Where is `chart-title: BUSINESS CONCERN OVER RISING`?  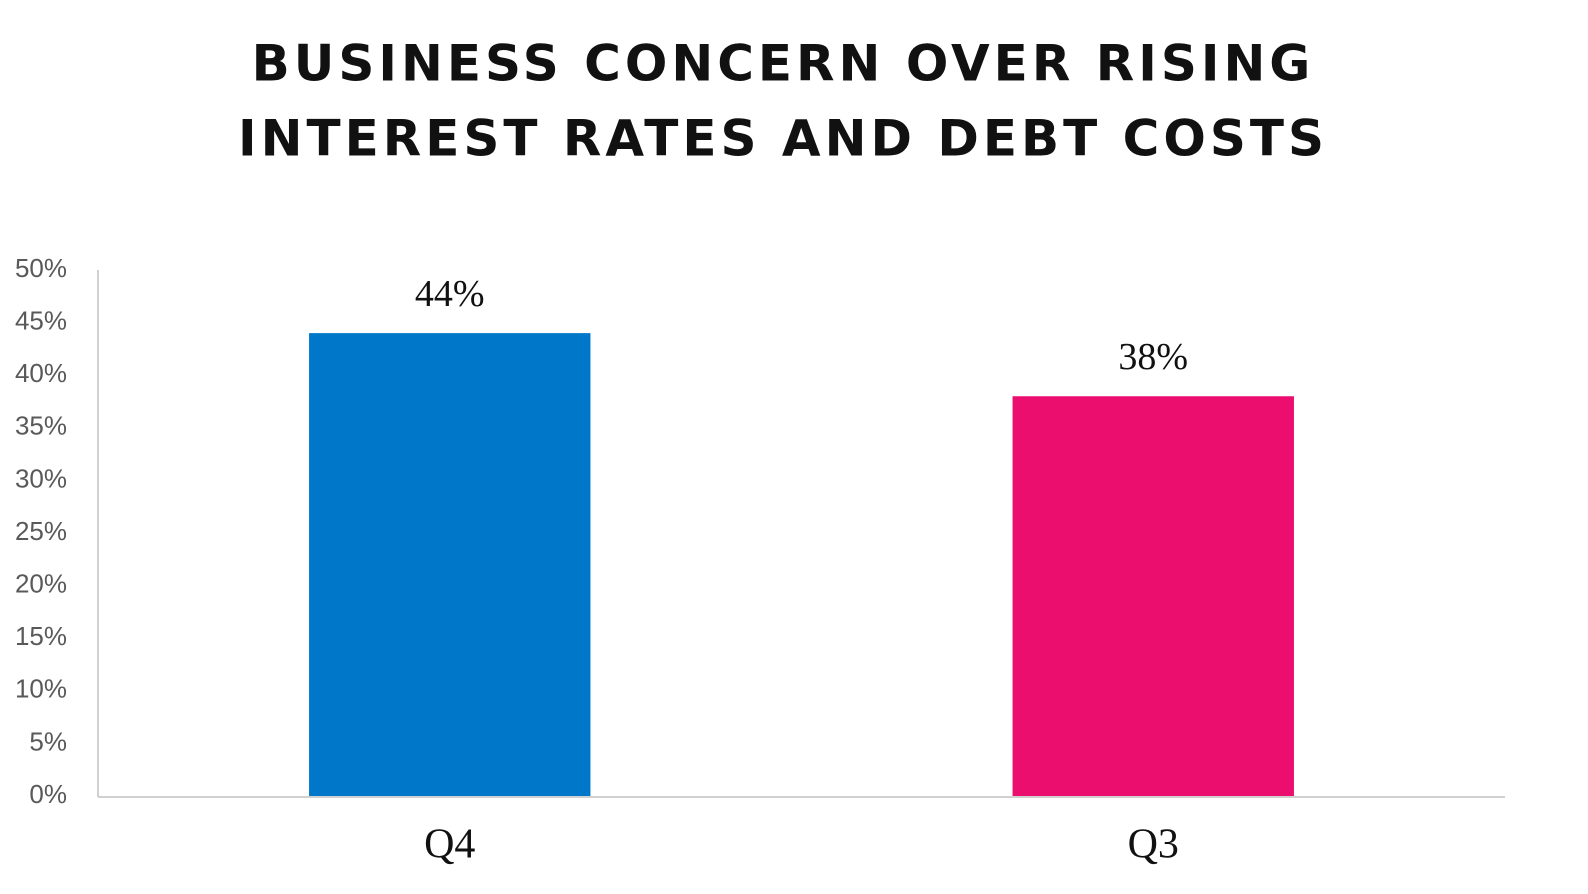
chart-title: BUSINESS CONCERN OVER RISING is located at coordinates (783, 64).